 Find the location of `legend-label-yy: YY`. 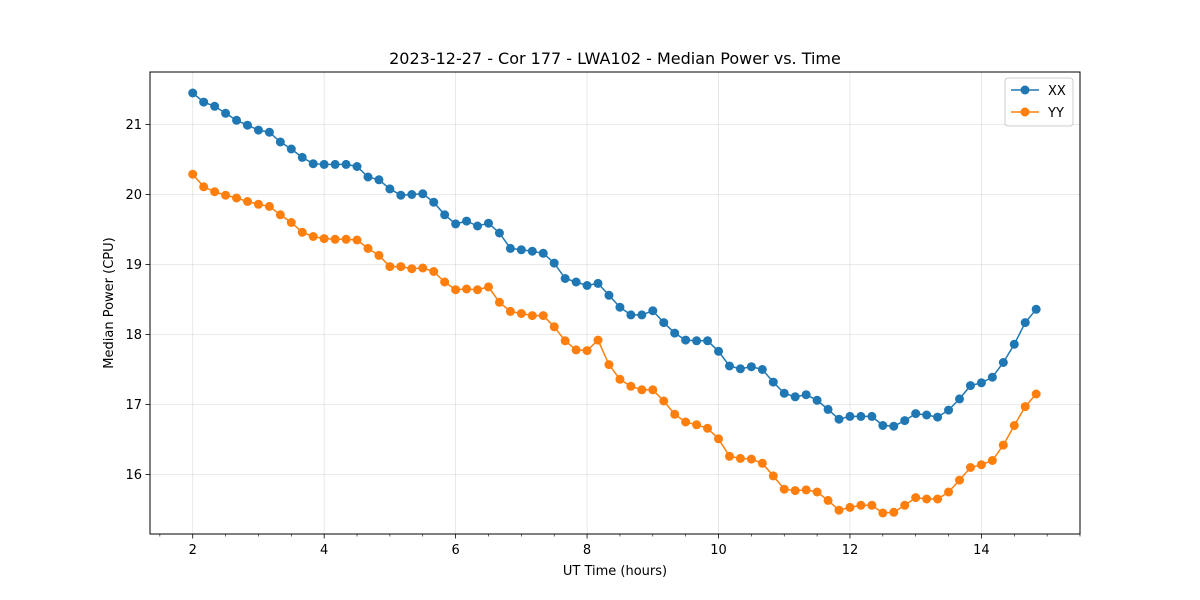

legend-label-yy: YY is located at coordinates (1055, 113).